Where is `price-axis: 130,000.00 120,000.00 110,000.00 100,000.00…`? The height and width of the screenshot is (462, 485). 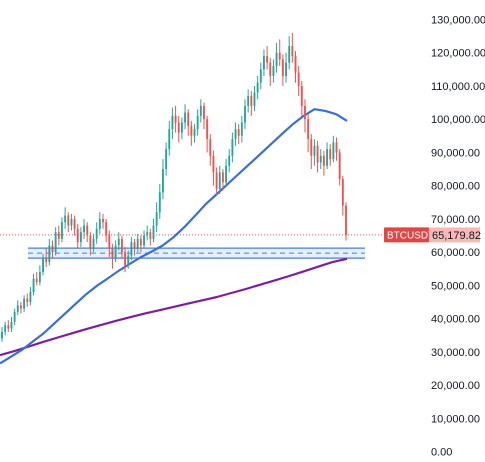 price-axis: 130,000.00 120,000.00 110,000.00 100,000.00… is located at coordinates (458, 237).